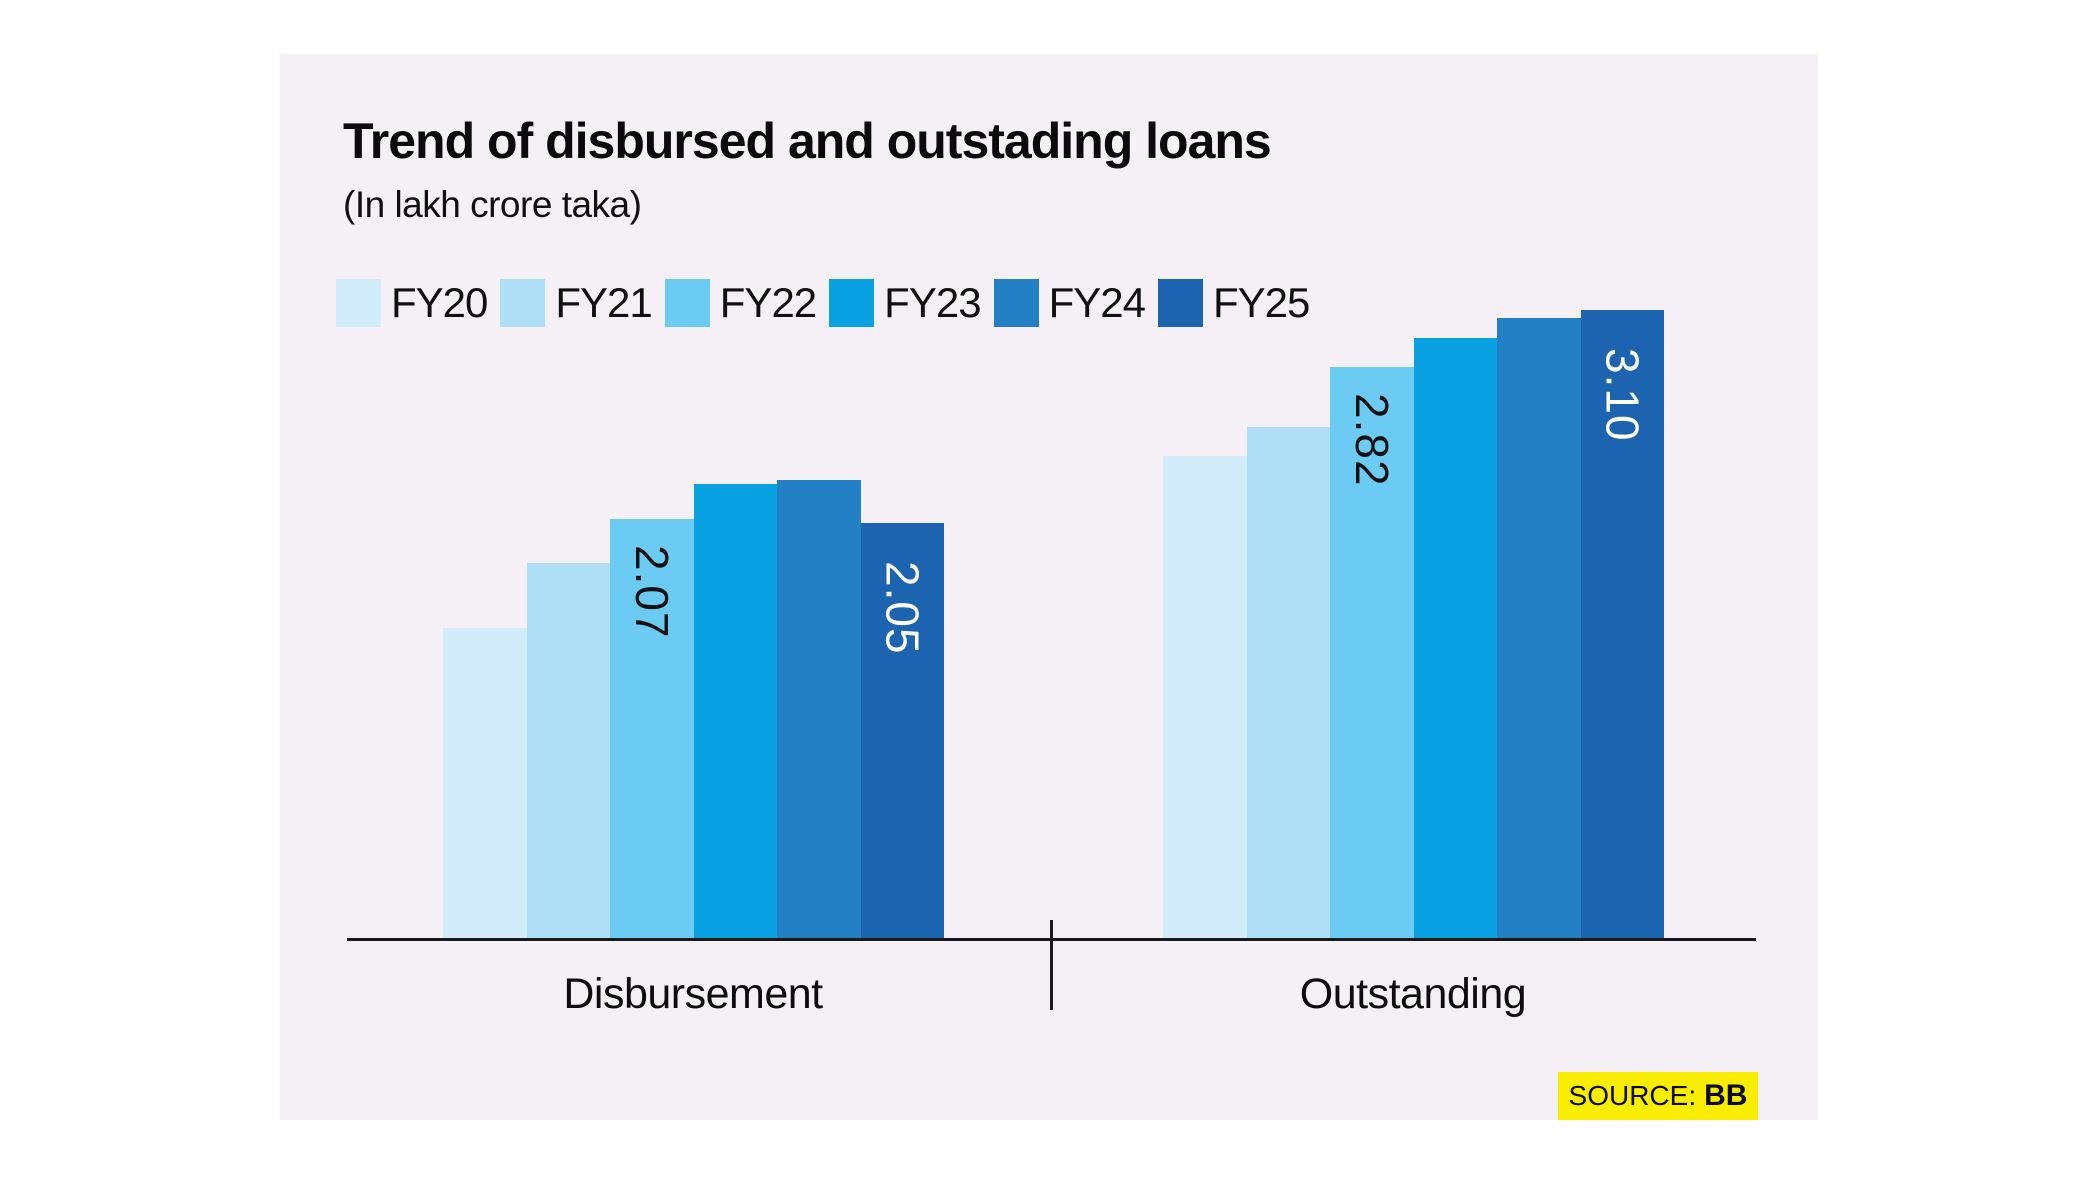 This screenshot has width=2100, height=1178. Describe the element at coordinates (485, 783) in the screenshot. I see `bar-disbursement-fy20` at that location.